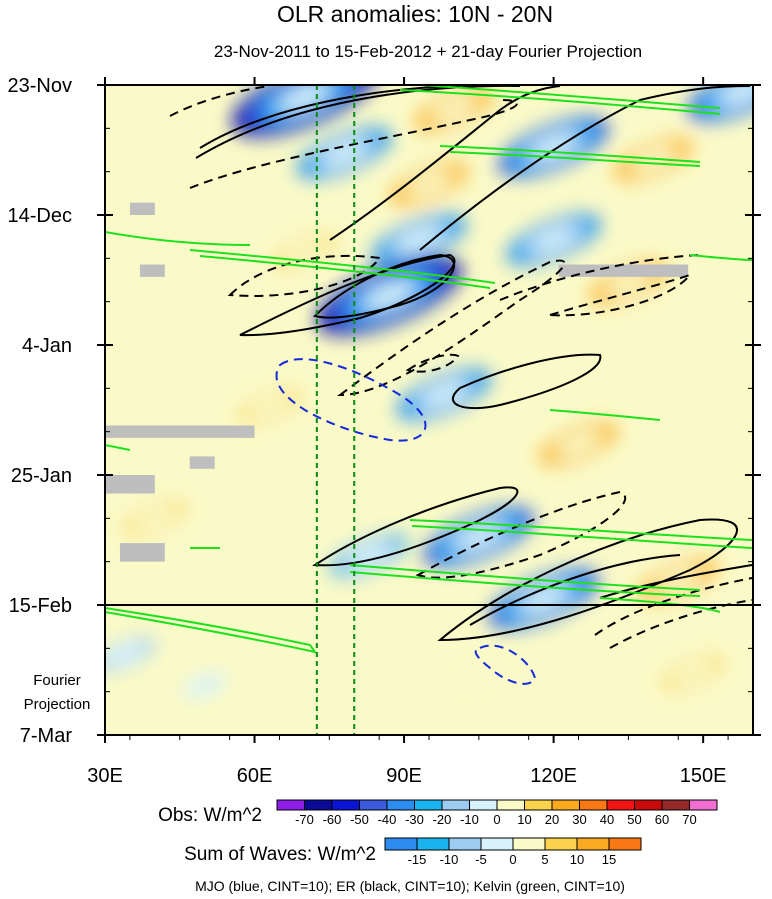 Image resolution: width=772 pixels, height=899 pixels. I want to click on reference-longitude-lines, so click(335, 410).